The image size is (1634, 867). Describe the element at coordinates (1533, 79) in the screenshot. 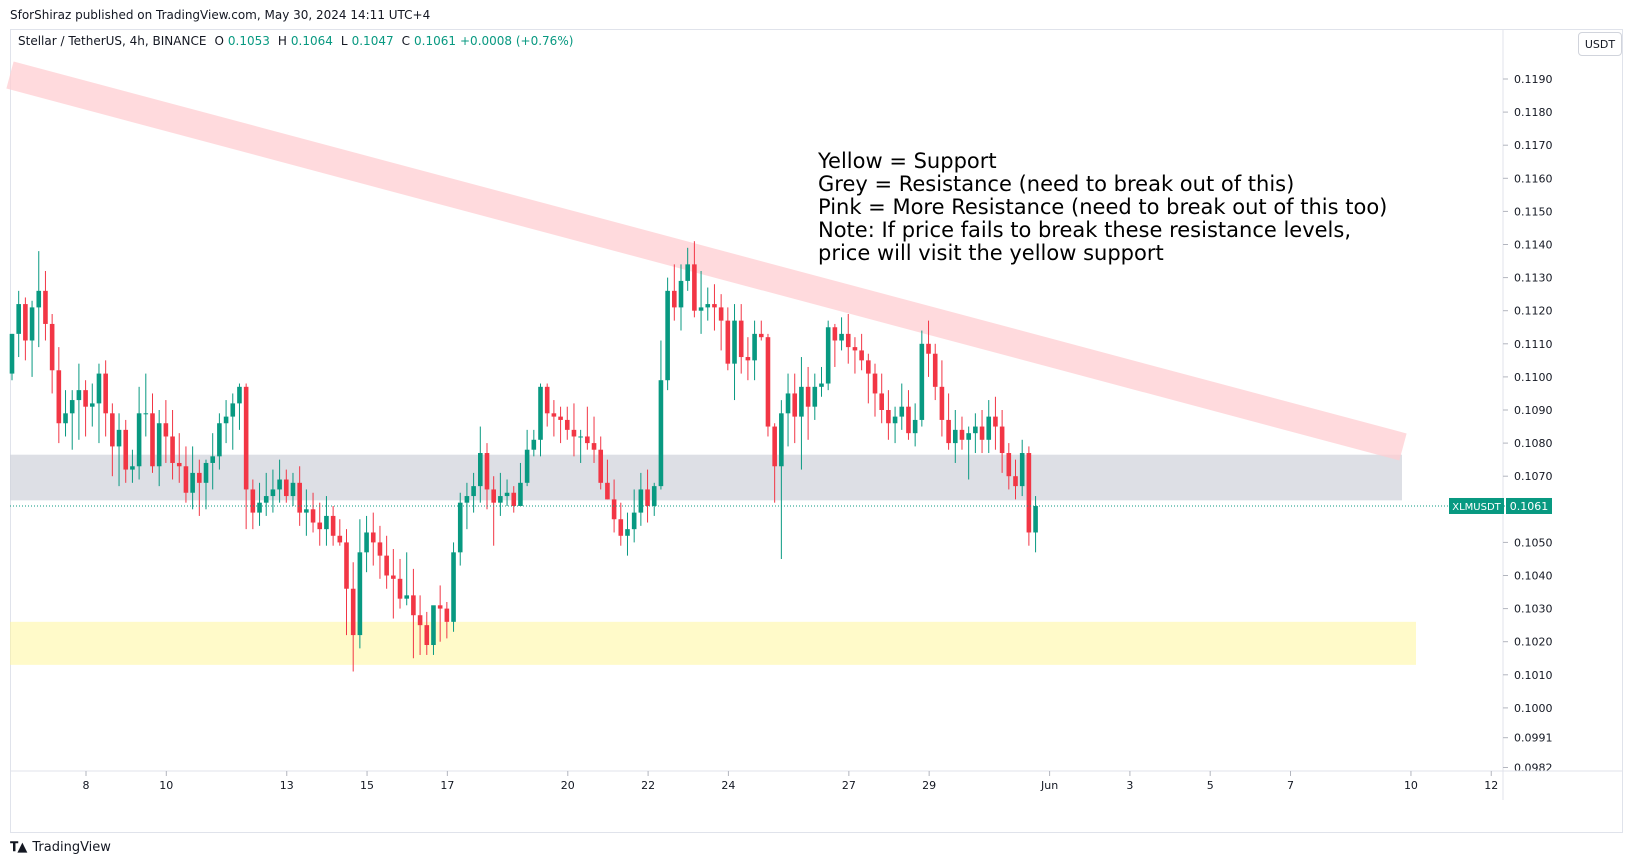

I see `price-axis-label: 0.1190` at that location.